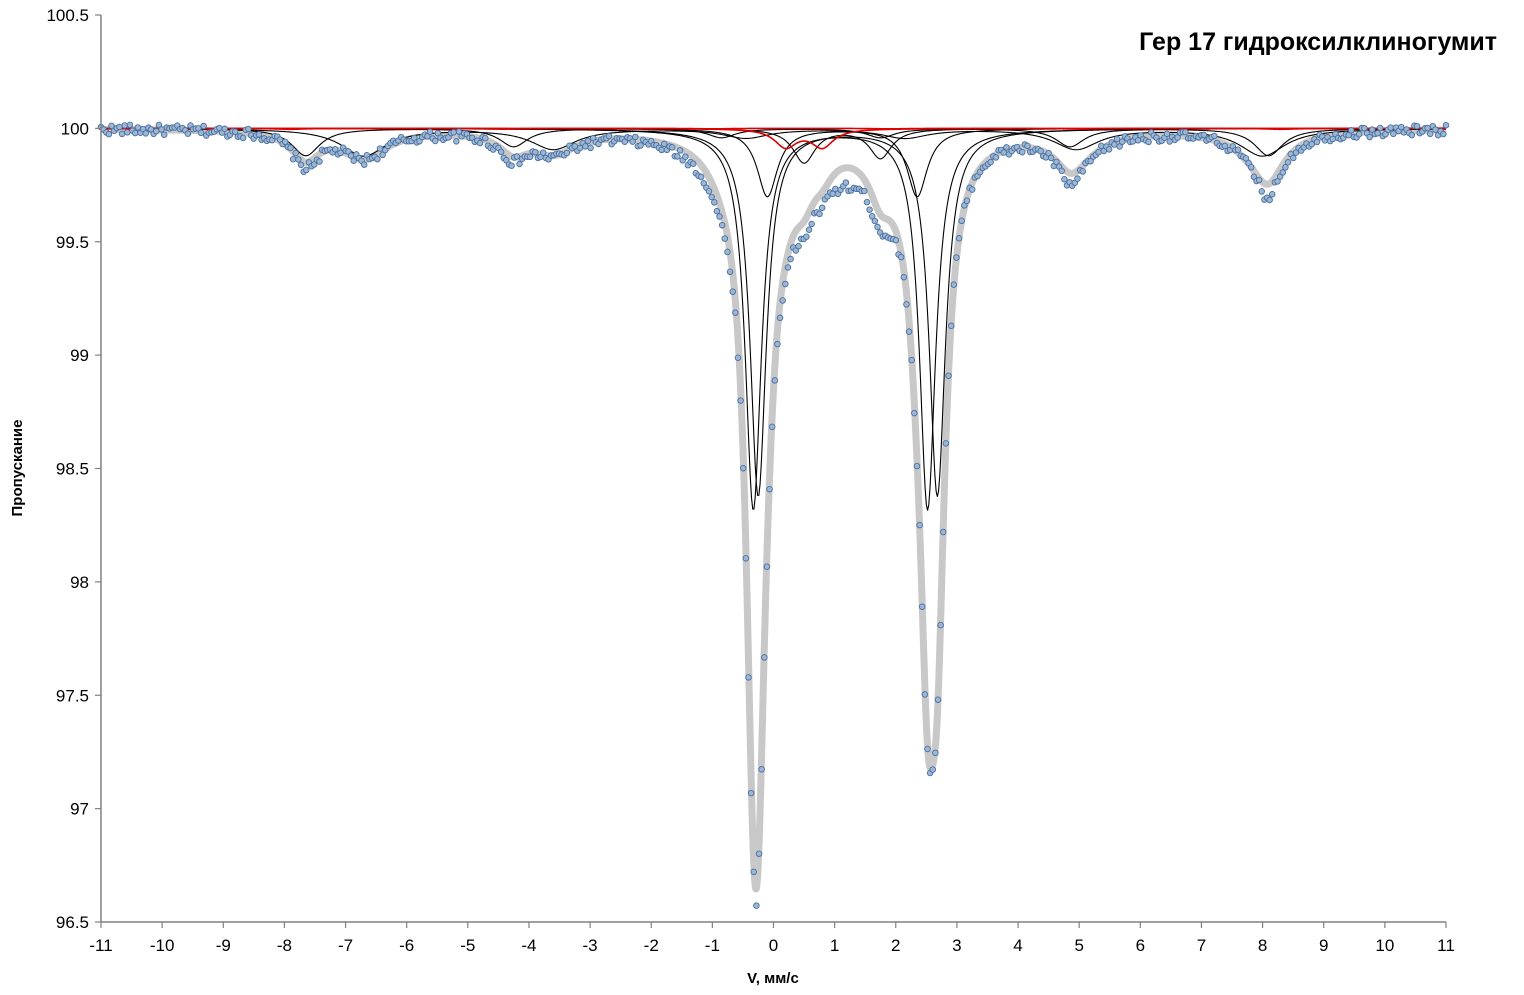 The width and height of the screenshot is (1524, 995). Describe the element at coordinates (162, 945) in the screenshot. I see `x-tick-label: -10` at that location.